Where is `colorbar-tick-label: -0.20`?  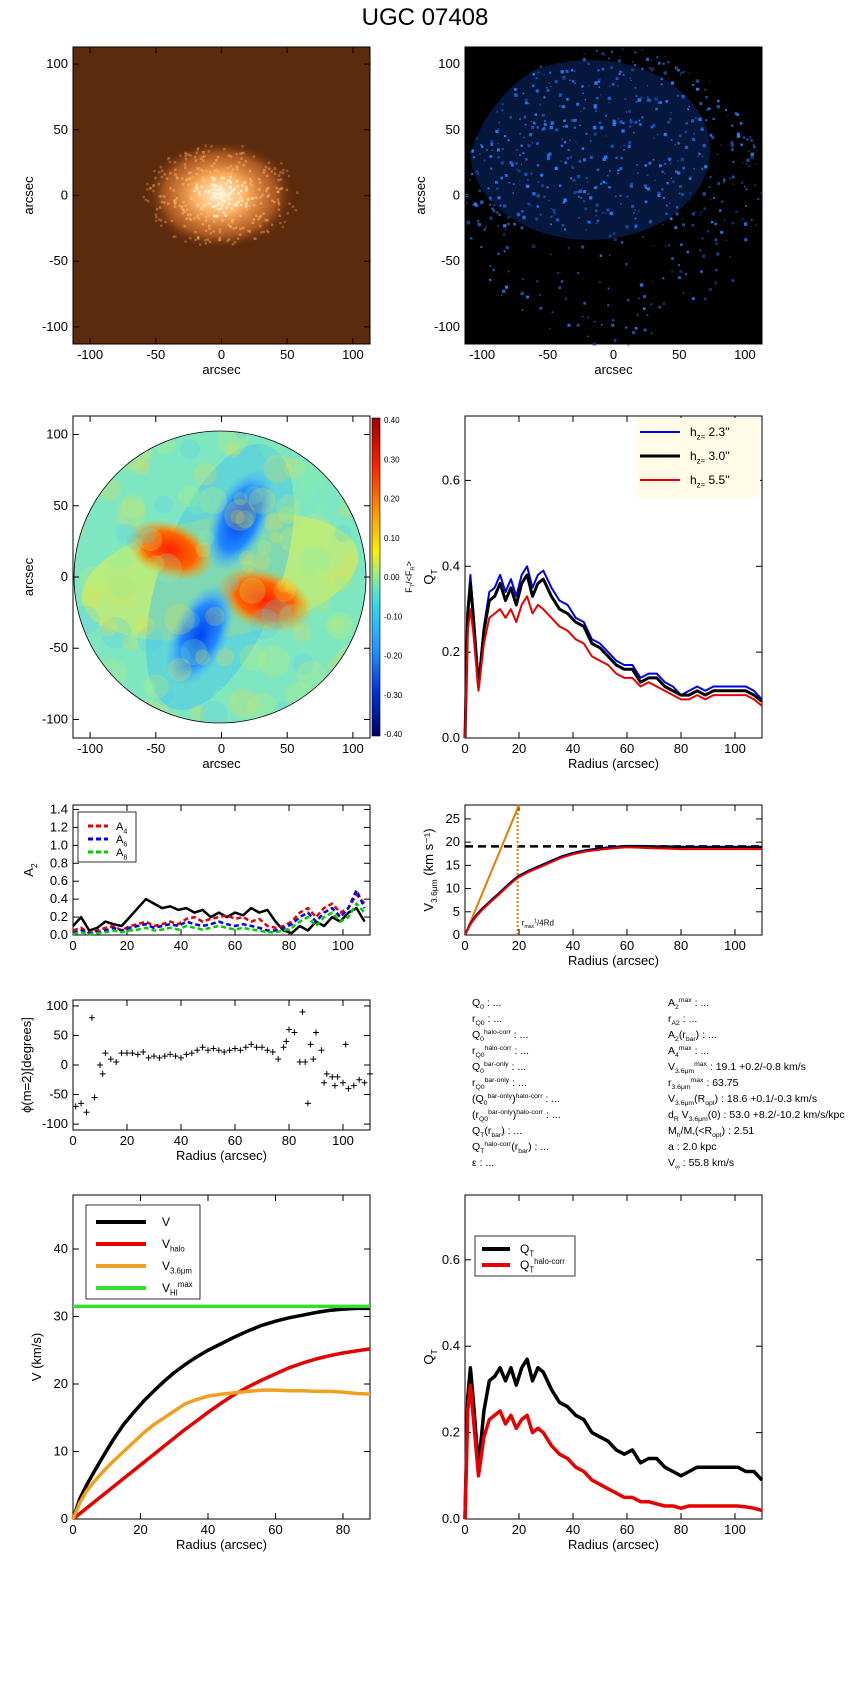
colorbar-tick-label: -0.20 is located at coordinates (393, 656).